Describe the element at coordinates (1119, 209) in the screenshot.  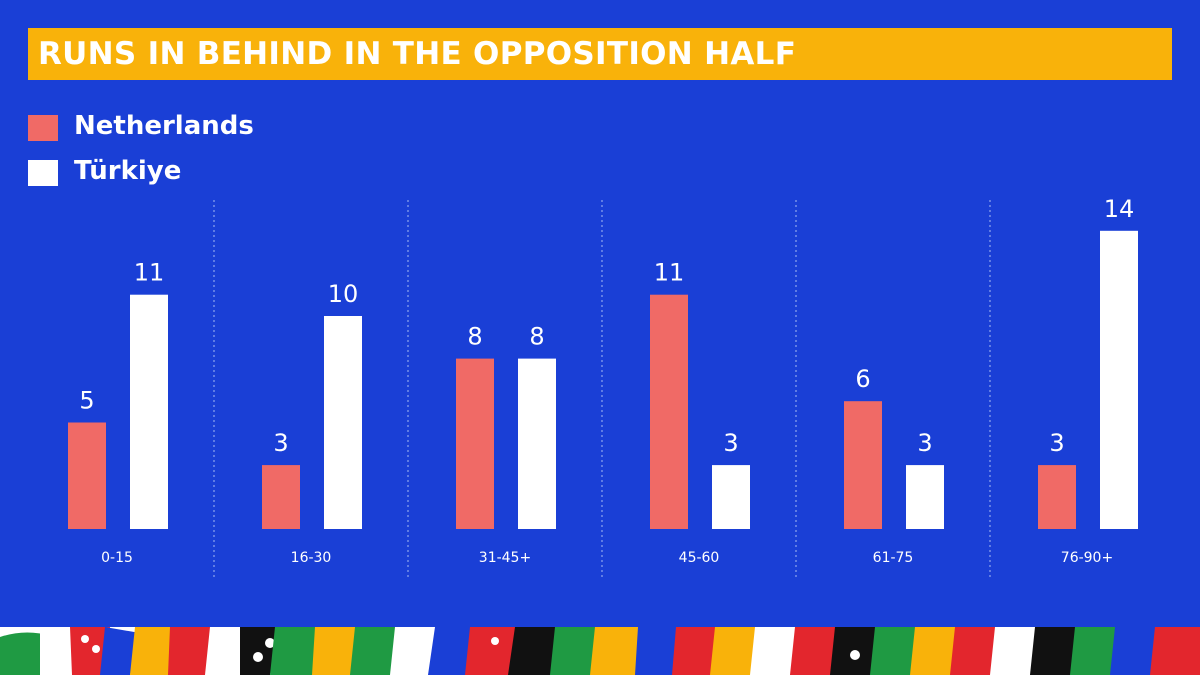
I see `data-label: 14` at that location.